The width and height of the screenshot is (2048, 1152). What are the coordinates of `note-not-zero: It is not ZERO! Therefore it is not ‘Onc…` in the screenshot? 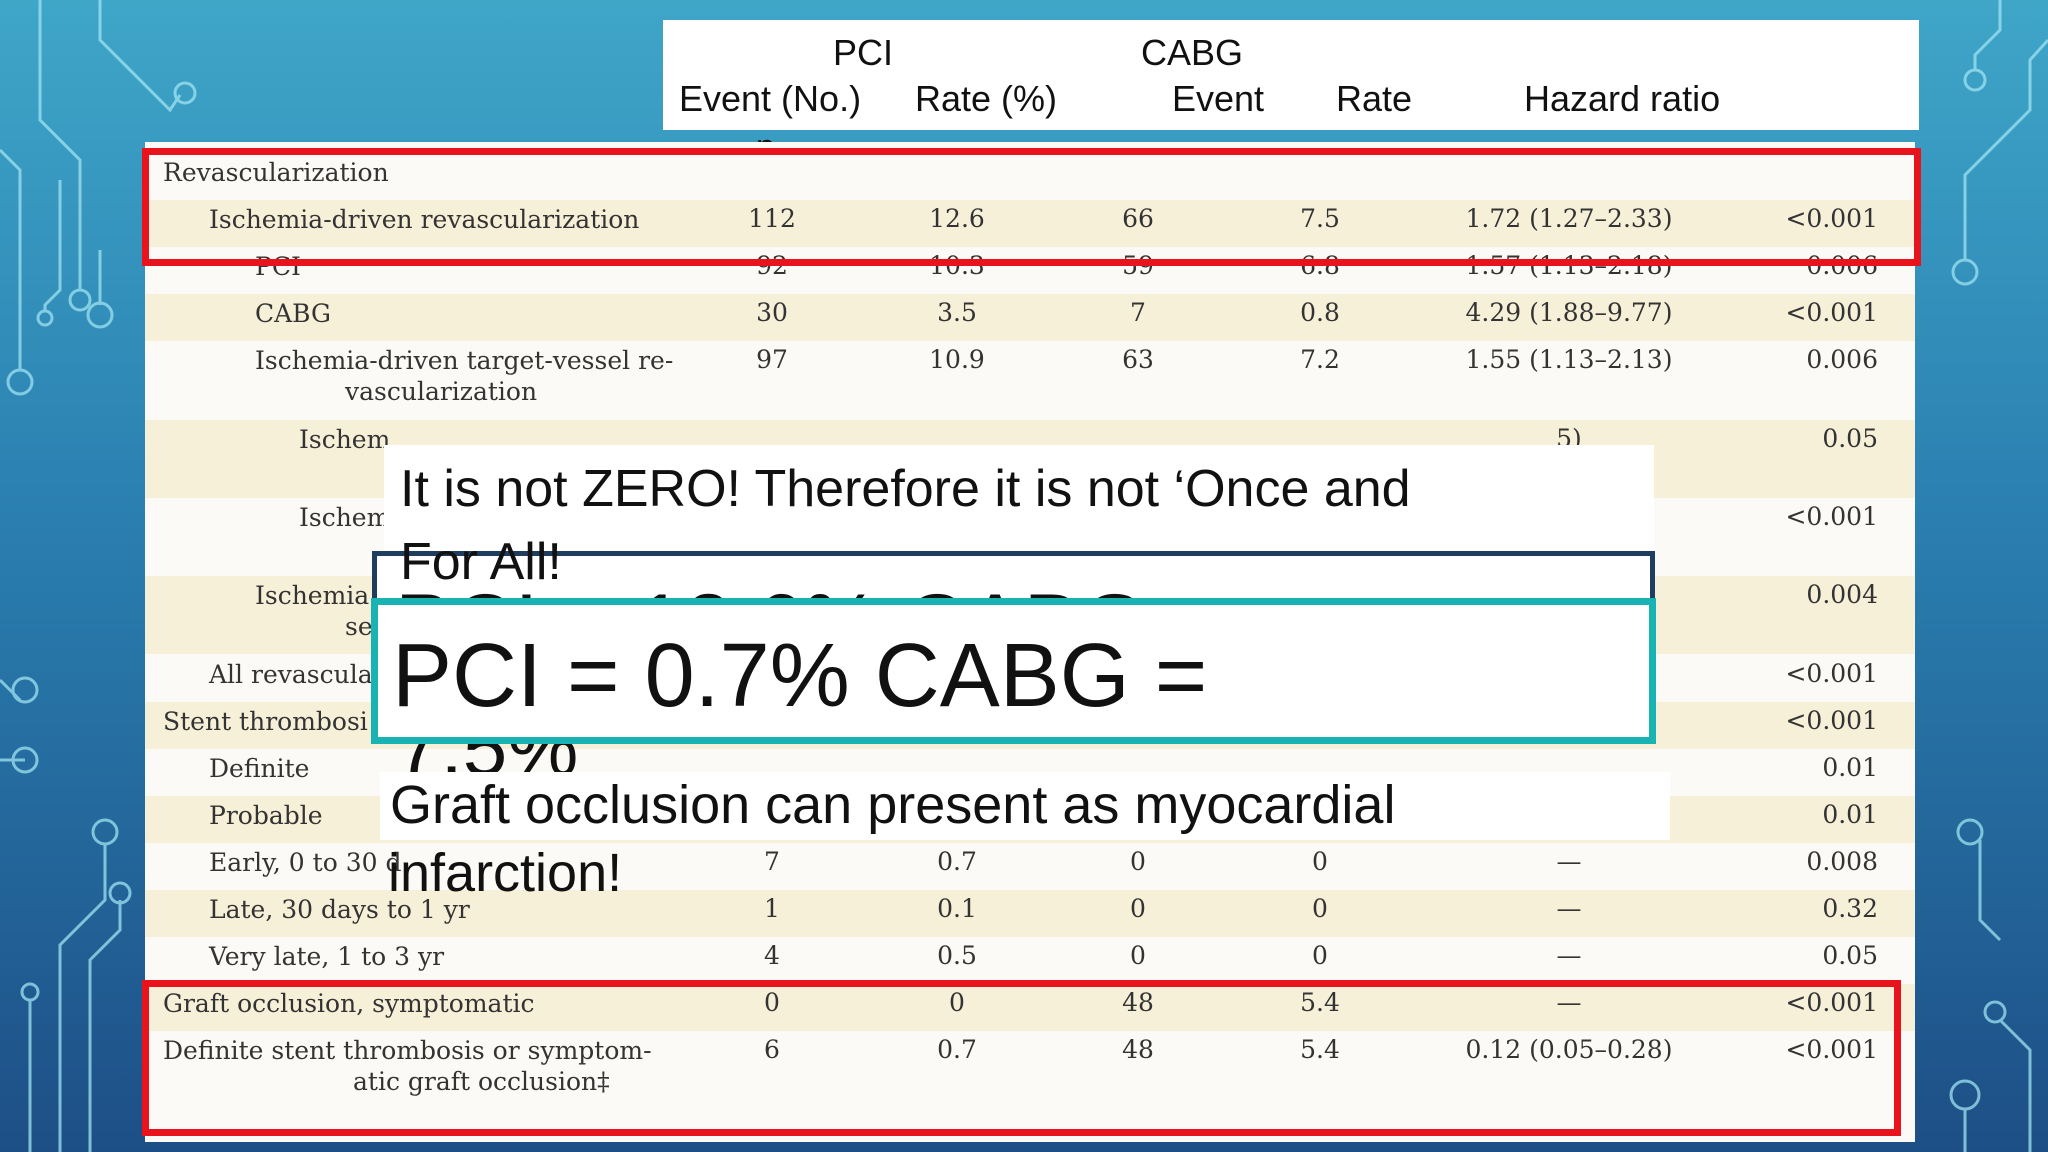 It's located at (1019, 500).